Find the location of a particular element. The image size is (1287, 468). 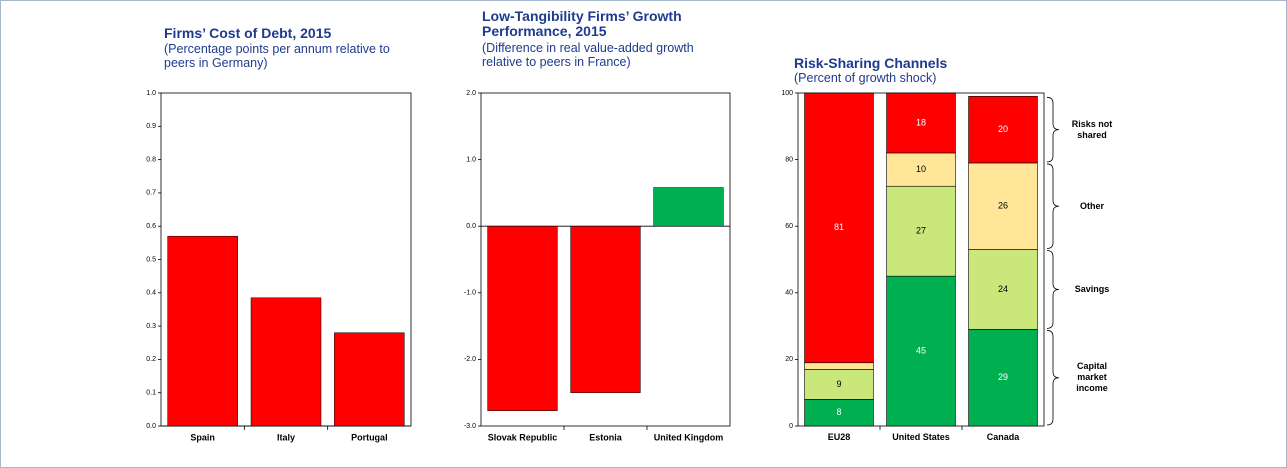

y-tick-label: 0.7 is located at coordinates (151, 193).